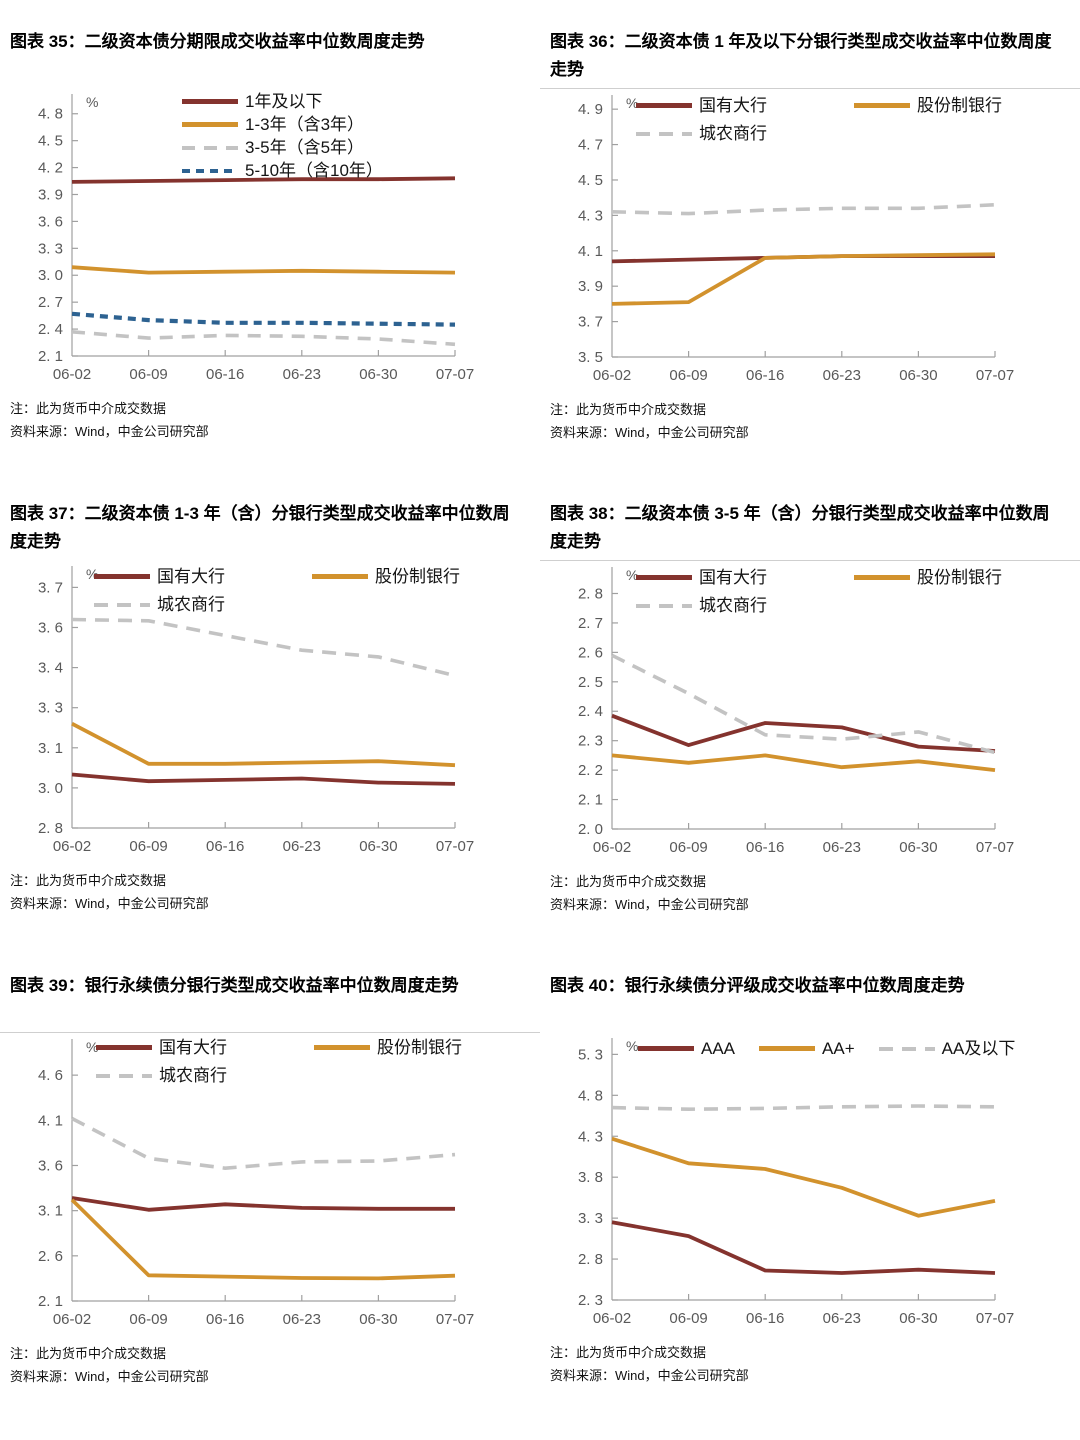 Image resolution: width=1080 pixels, height=1440 pixels. Describe the element at coordinates (800, 527) in the screenshot. I see `figure-title: 图表 38：二级资本债 3-5 年（含）分银行类型成交收益率中位数周度走势` at that location.